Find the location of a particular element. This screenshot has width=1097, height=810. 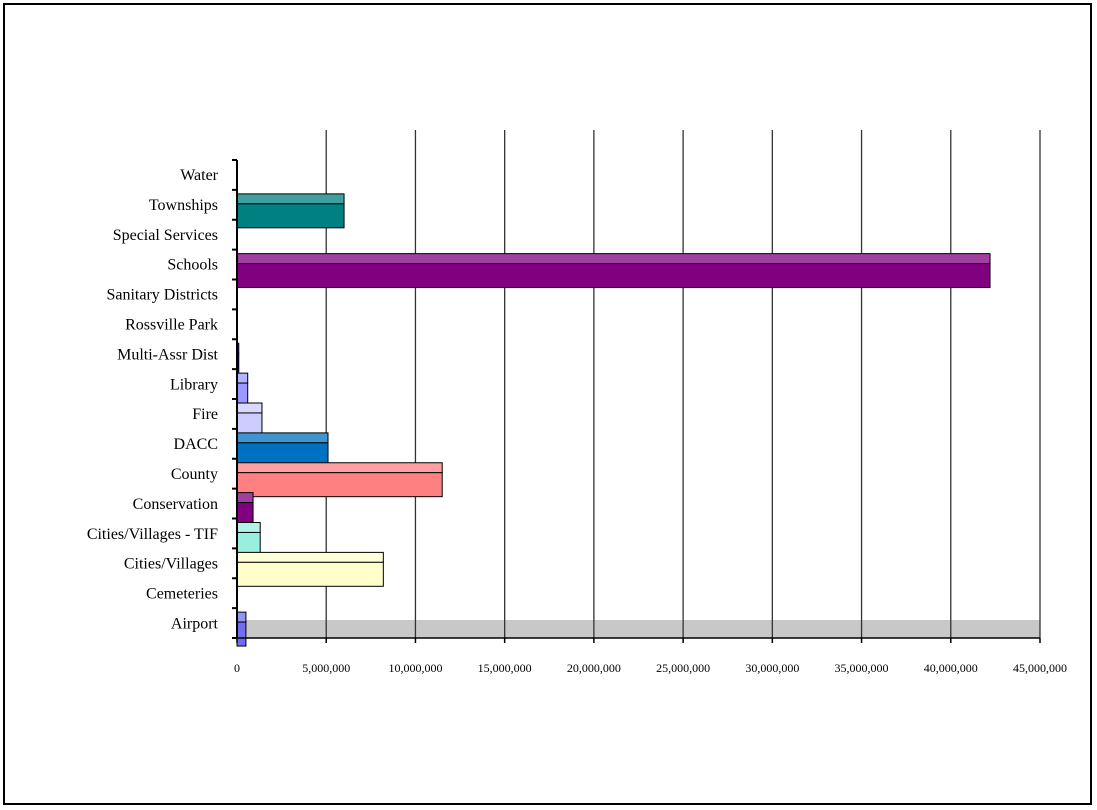

category-label: DACC is located at coordinates (196, 444).